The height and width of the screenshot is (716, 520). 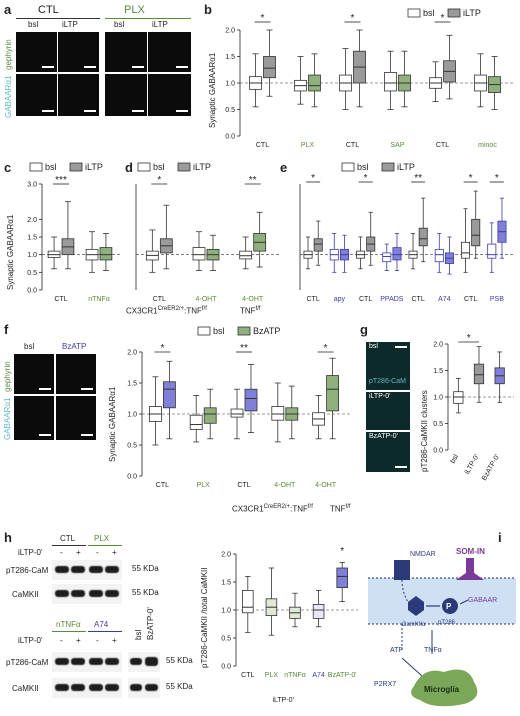 I want to click on panel-h-kda-2: 55 KDa, so click(x=145, y=592).